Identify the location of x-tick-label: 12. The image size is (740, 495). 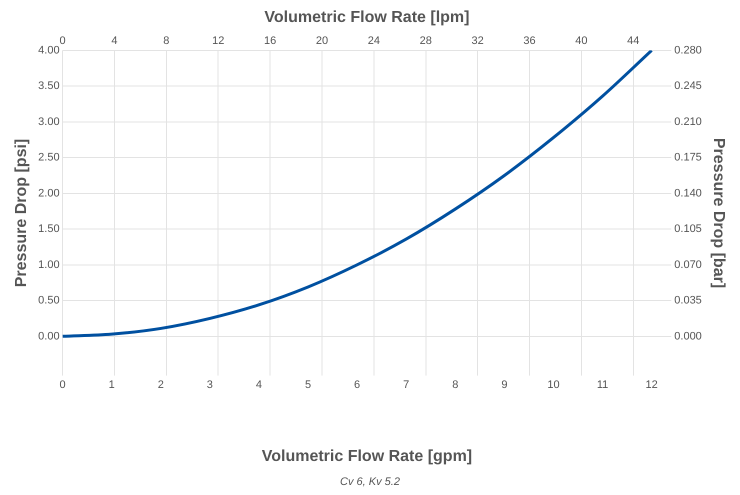
(652, 385).